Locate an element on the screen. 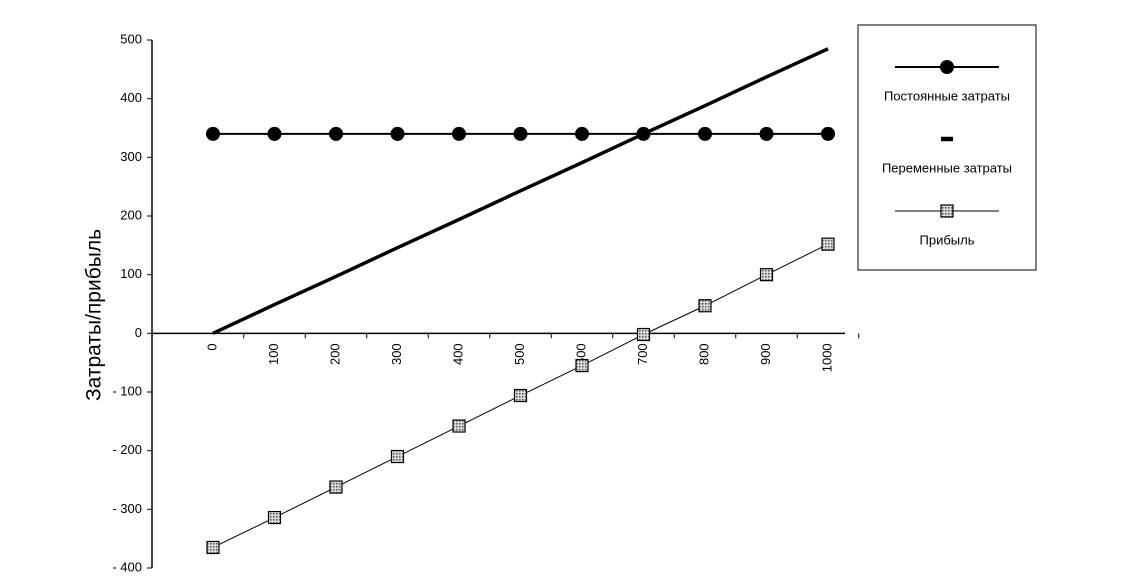  x-tick-label: 0 is located at coordinates (211, 346).